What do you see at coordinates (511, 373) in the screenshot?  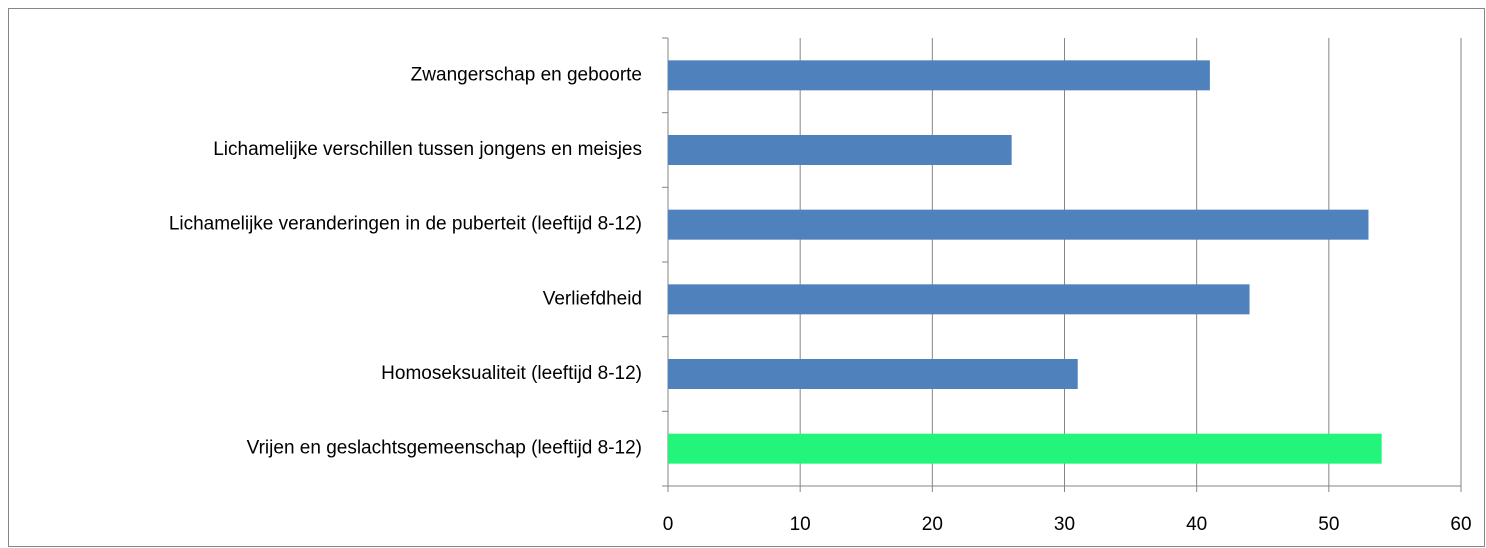 I see `y-tick-label: Homoseksualiteit (leeftijd 8-12)` at bounding box center [511, 373].